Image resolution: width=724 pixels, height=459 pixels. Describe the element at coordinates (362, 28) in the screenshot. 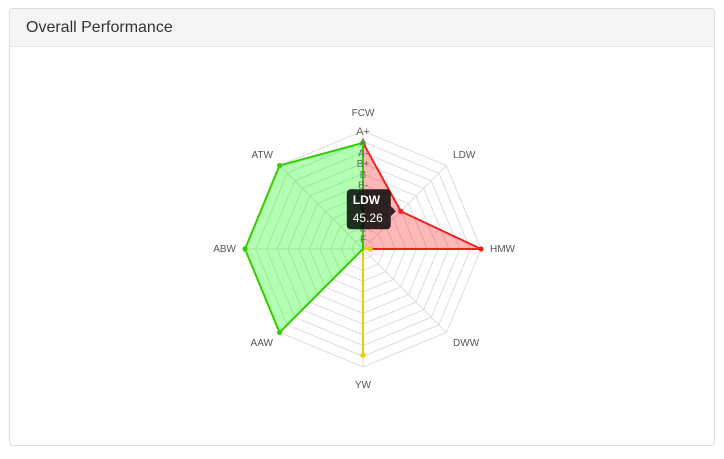

I see `panel-title: Overall Performance` at that location.